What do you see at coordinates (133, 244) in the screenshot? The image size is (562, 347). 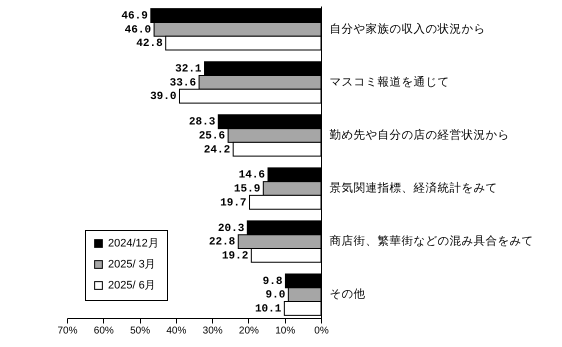 I see `legend-label: 2024/12月` at bounding box center [133, 244].